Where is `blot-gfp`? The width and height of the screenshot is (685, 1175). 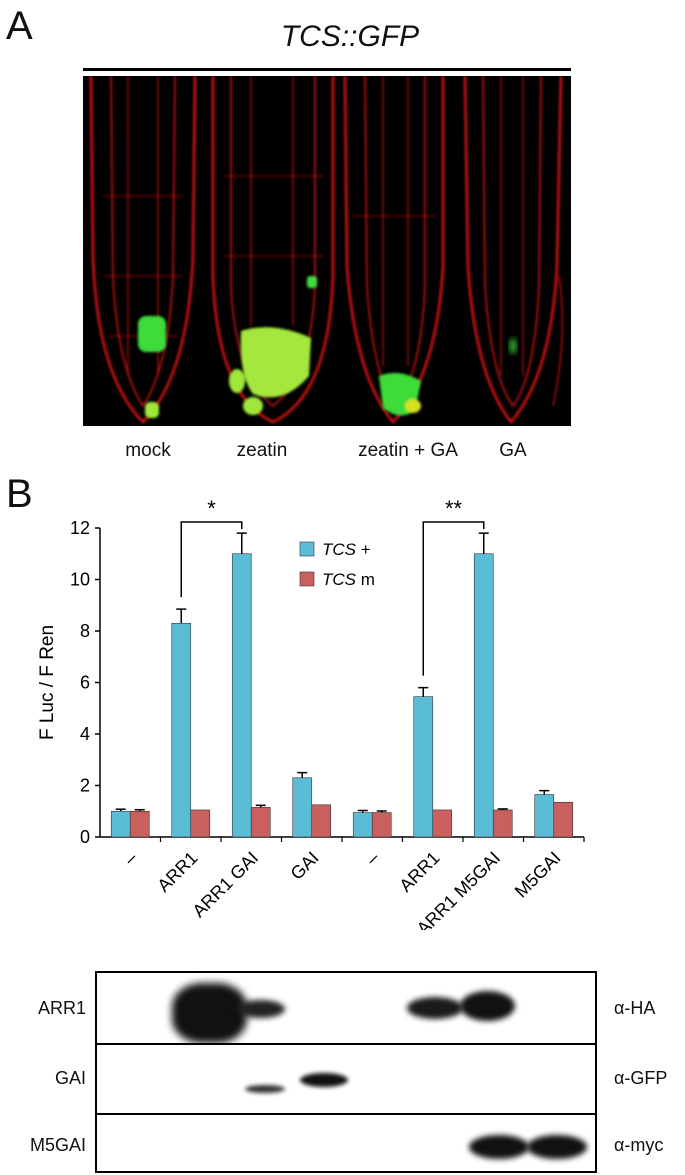 blot-gfp is located at coordinates (346, 1083).